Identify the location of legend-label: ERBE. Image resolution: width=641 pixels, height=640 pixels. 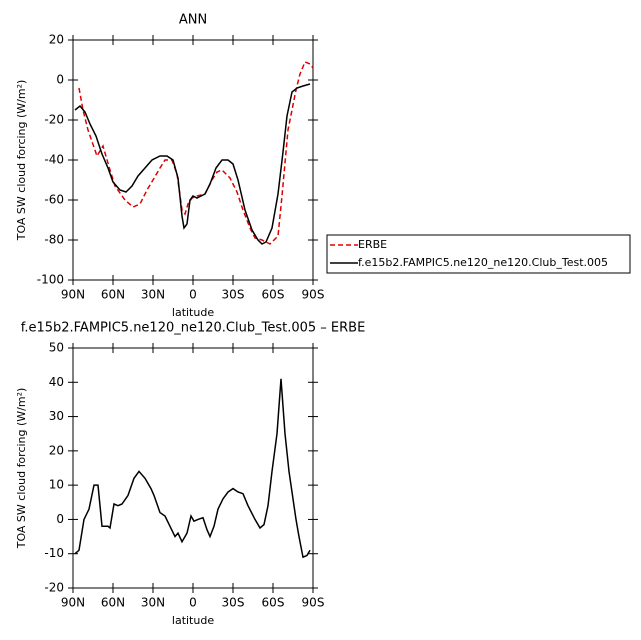
(372, 244).